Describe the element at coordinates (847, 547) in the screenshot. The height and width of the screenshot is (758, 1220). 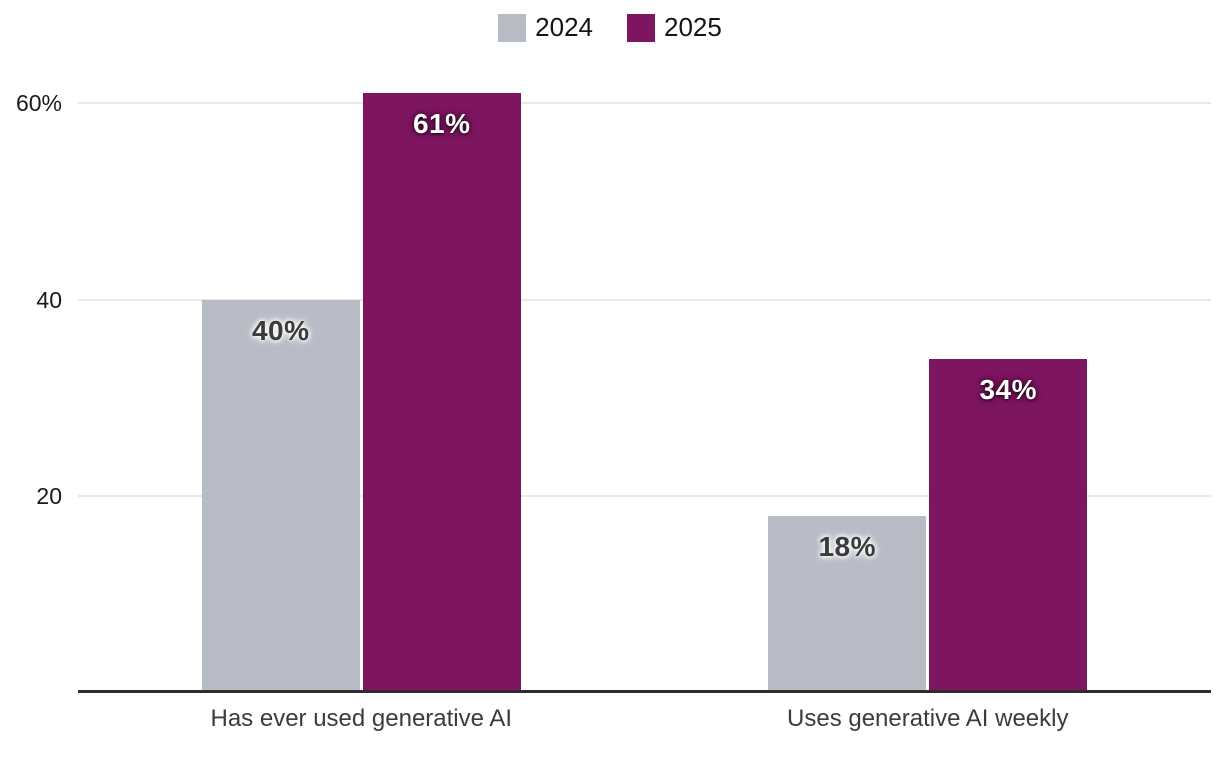
I see `bar-value-label: 18%` at that location.